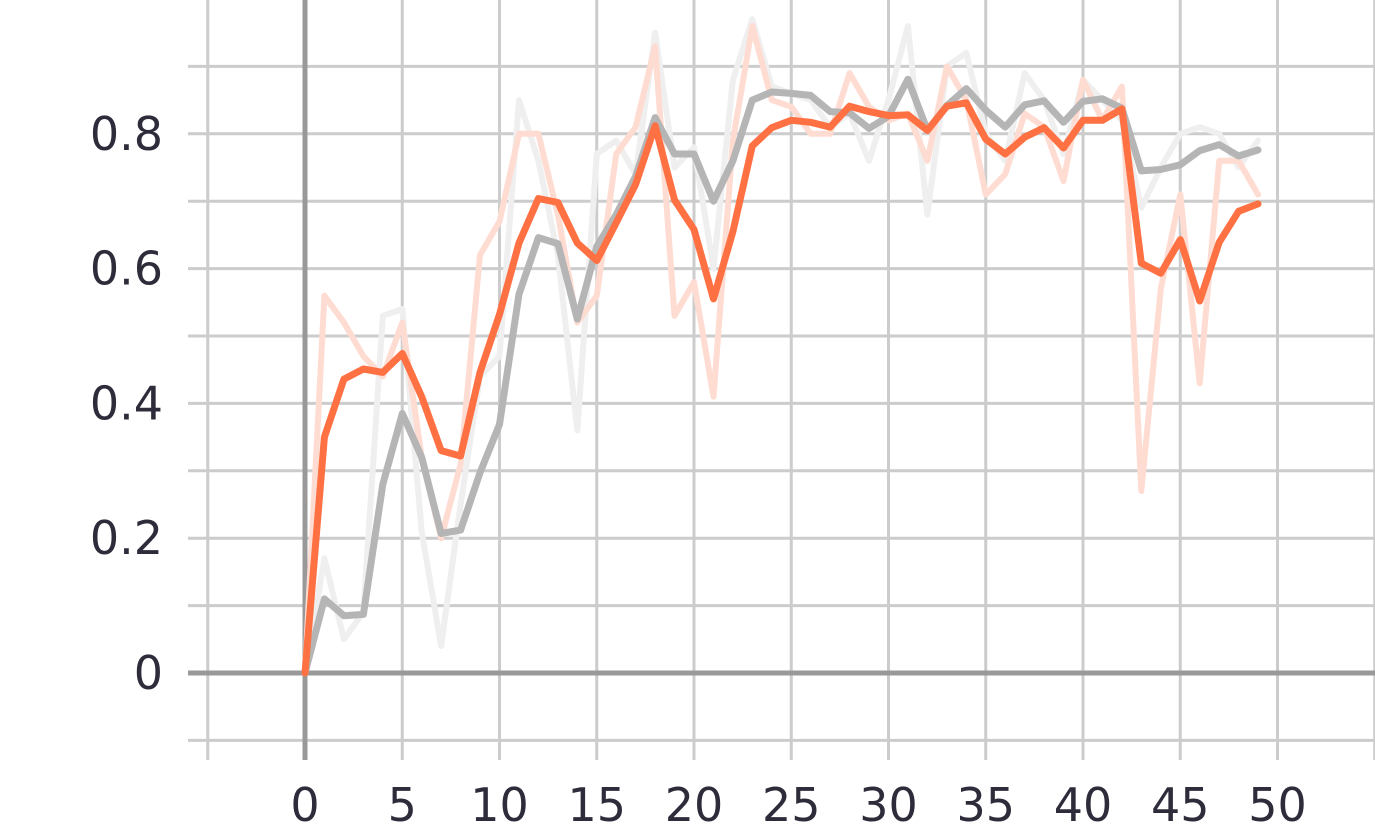  What do you see at coordinates (126, 269) in the screenshot?
I see `y-tick-label: 0.6` at bounding box center [126, 269].